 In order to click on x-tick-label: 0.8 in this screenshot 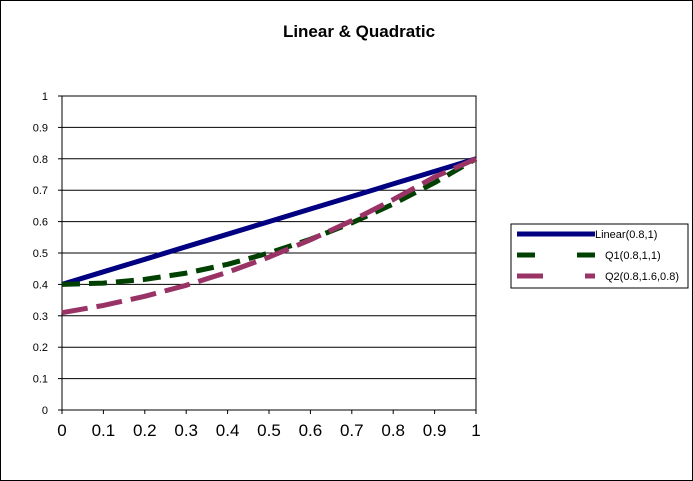, I will do `click(393, 430)`.